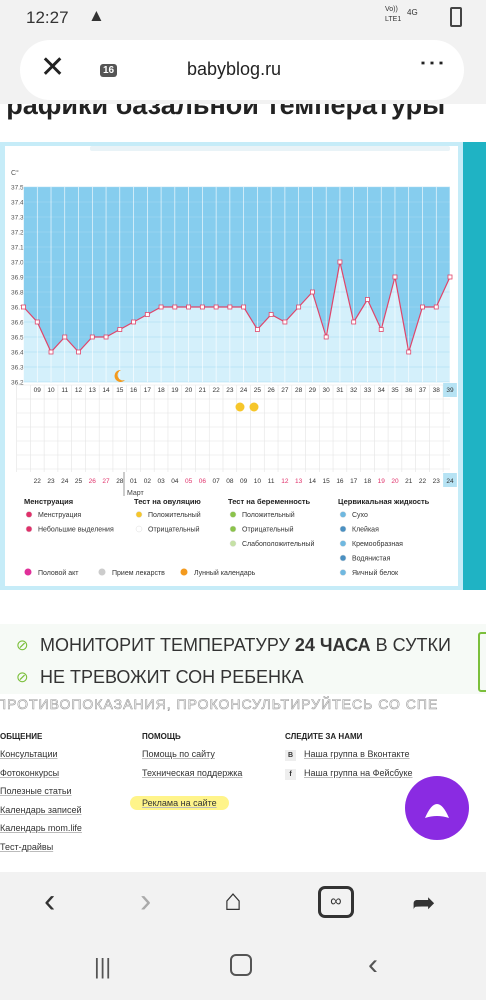  I want to click on system-nav: ||| ‹, so click(243, 968).